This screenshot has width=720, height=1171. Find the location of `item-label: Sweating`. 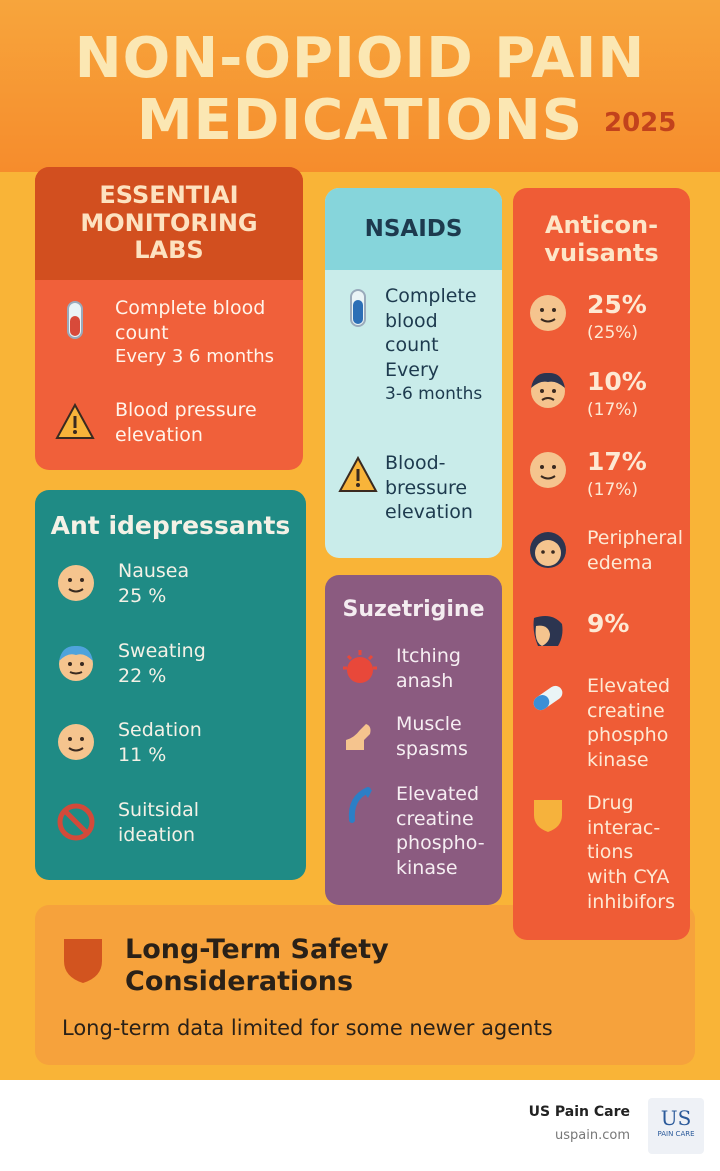

item-label: Sweating is located at coordinates (162, 651).